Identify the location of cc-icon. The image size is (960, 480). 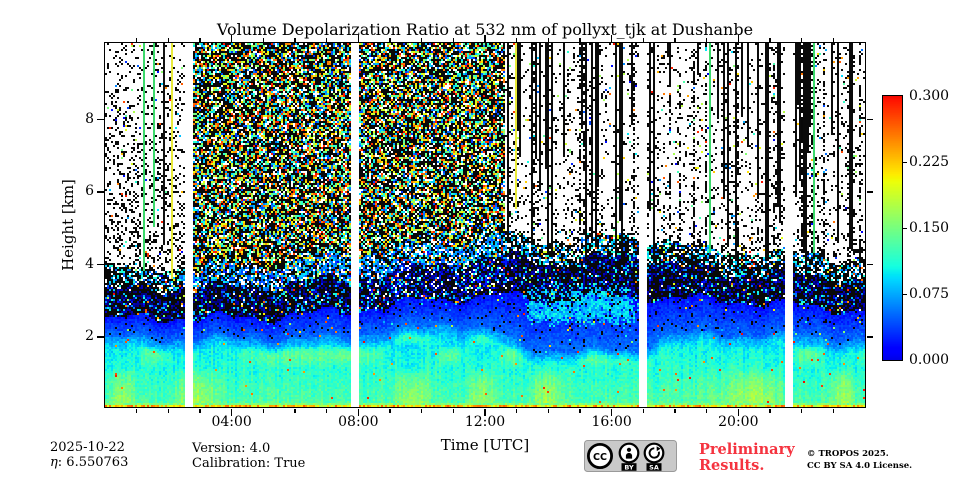
(600, 456).